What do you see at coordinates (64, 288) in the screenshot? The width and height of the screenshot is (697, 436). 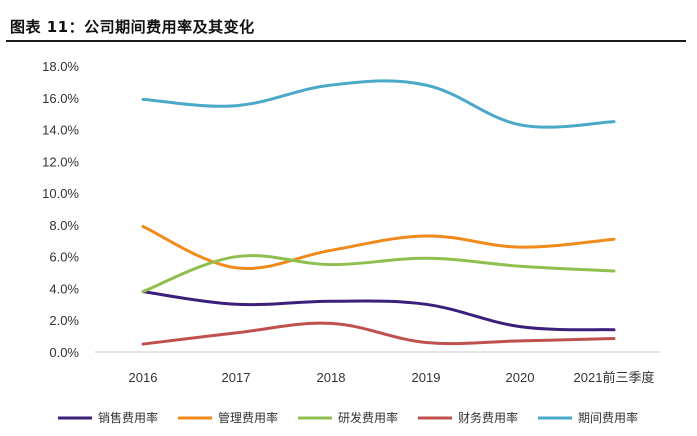 I see `y-tick-label: 4.0%` at bounding box center [64, 288].